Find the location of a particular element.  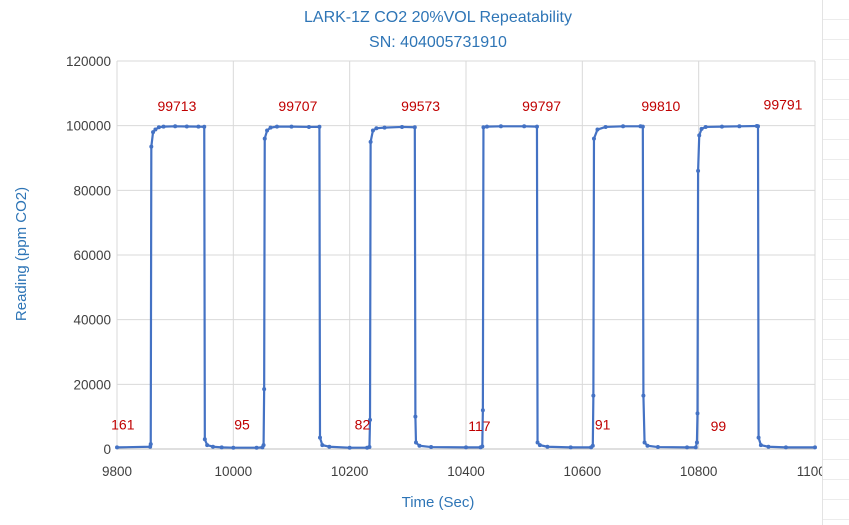

value-label: 99797 is located at coordinates (541, 106).